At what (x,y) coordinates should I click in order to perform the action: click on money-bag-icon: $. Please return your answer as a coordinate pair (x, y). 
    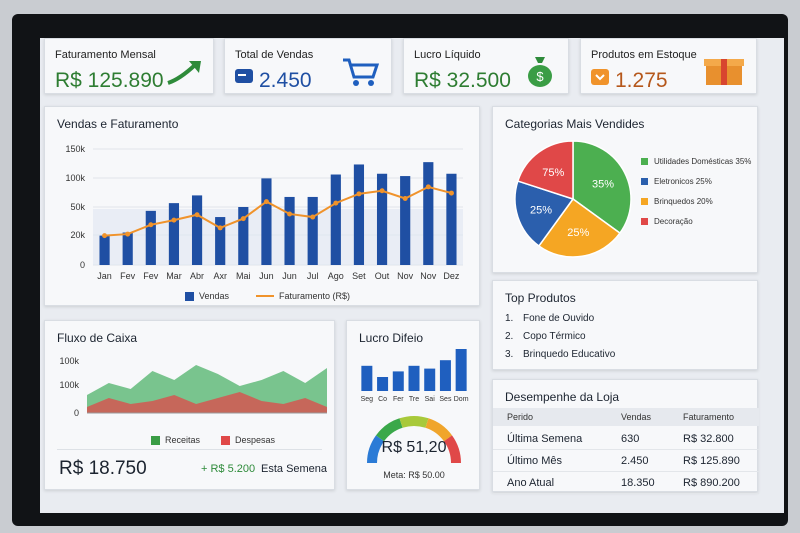
    Looking at the image, I should click on (540, 72).